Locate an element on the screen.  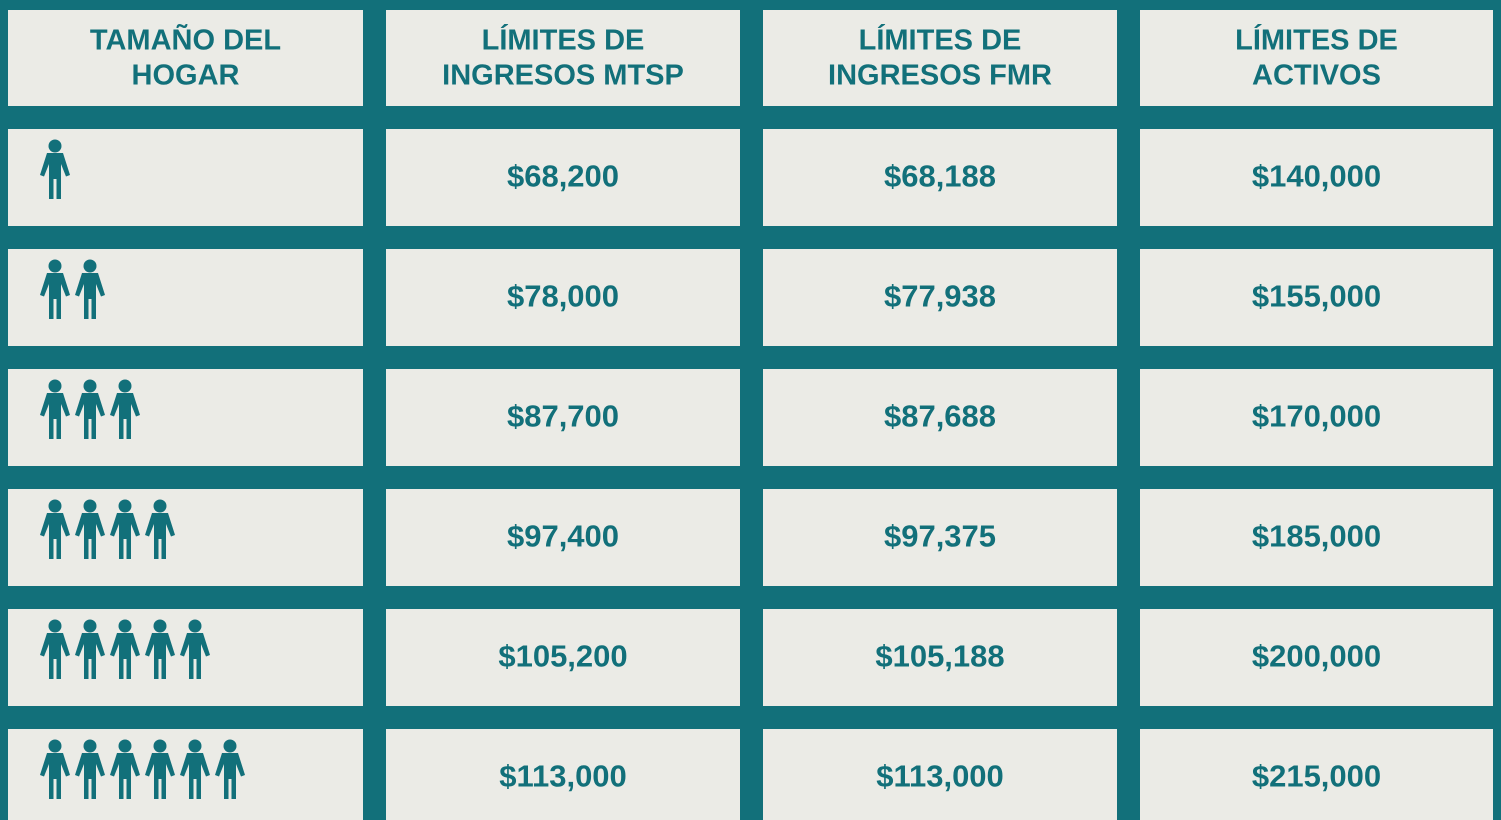
cell-value: $97,400 is located at coordinates (563, 536).